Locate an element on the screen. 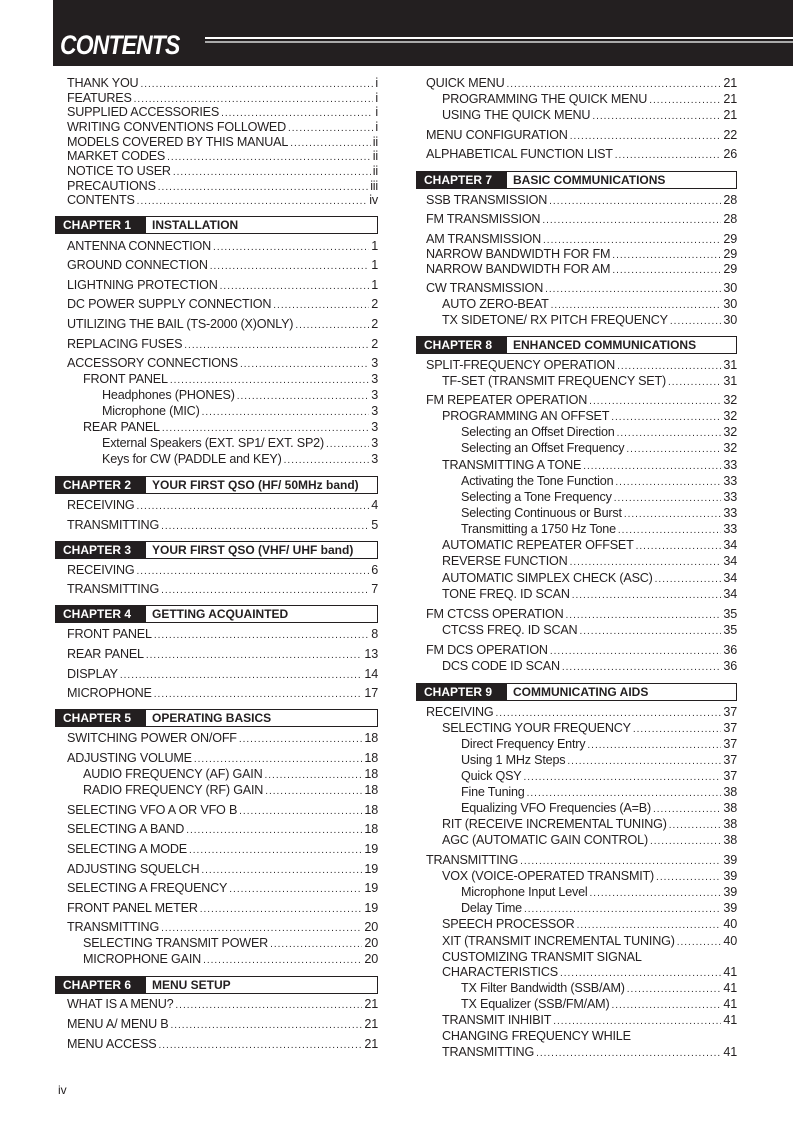 This screenshot has height=1122, width=793. toc-entry: QUICK MENU 21 is located at coordinates (581, 83).